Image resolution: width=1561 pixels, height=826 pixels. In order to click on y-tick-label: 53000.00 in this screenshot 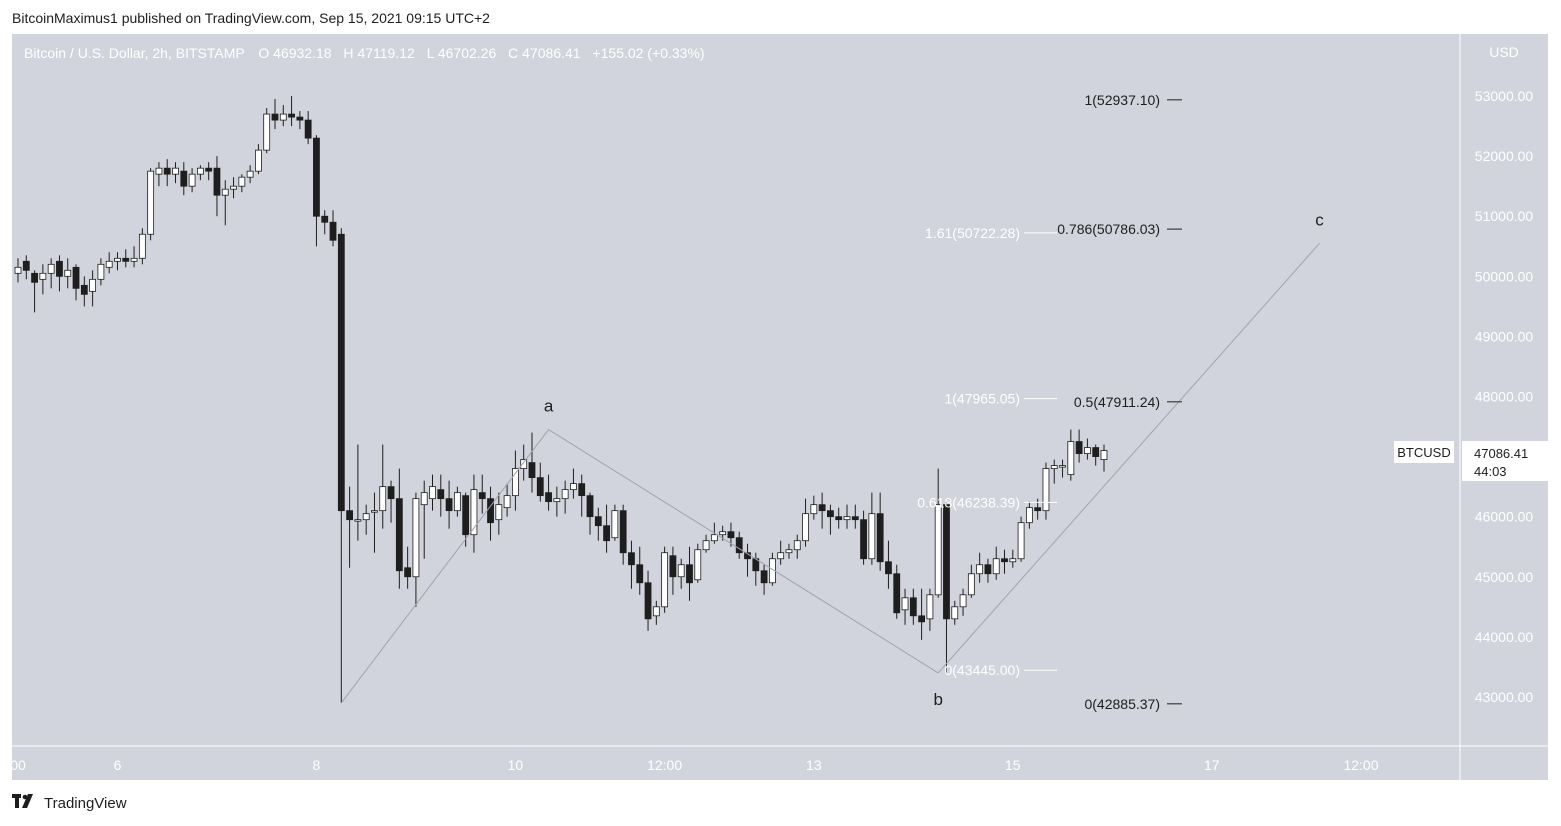, I will do `click(1504, 96)`.